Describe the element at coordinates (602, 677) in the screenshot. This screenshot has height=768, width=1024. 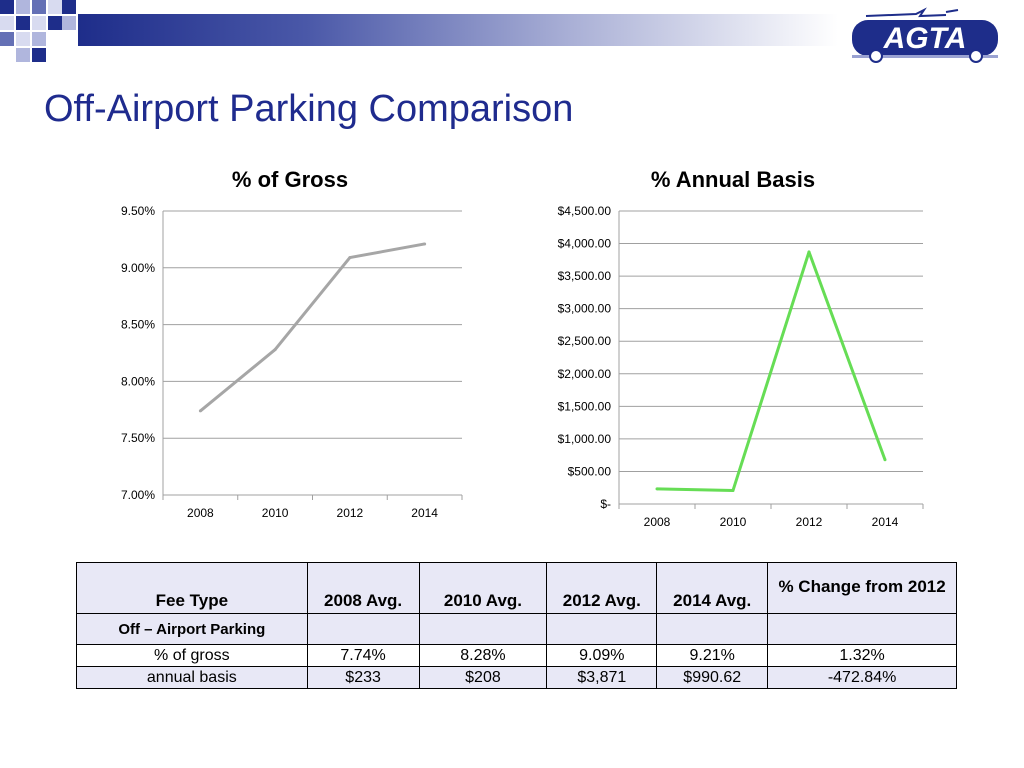
I see `table-cell: $3,871` at that location.